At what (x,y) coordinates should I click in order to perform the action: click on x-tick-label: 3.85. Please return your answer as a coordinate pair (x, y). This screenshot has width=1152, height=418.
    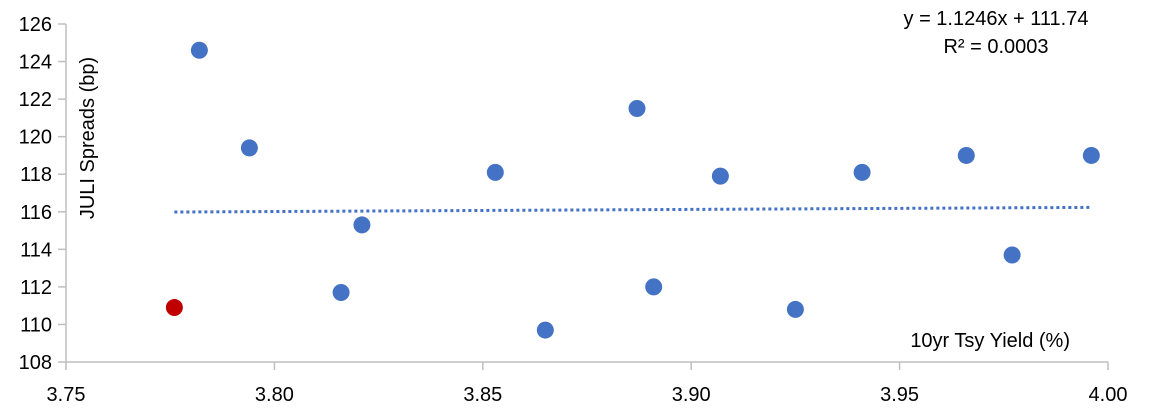
    Looking at the image, I should click on (482, 395).